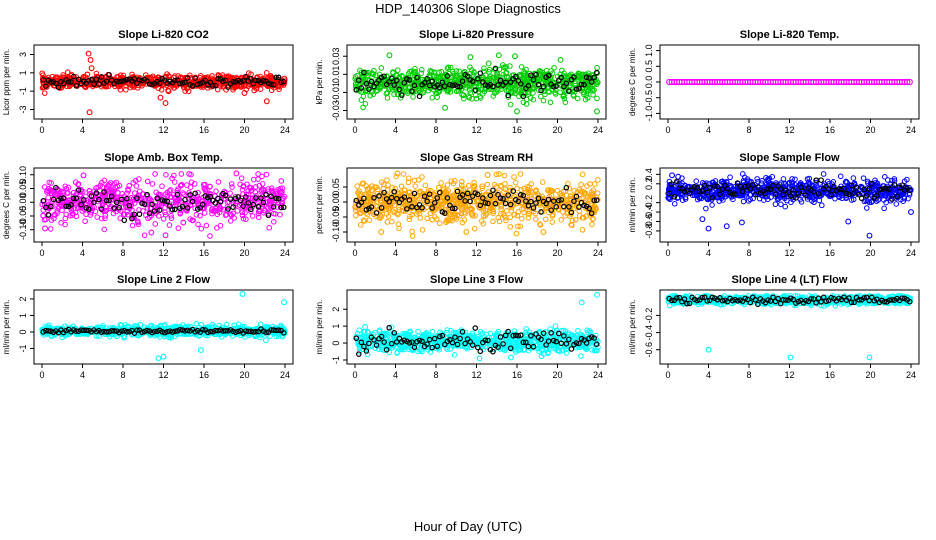 The height and width of the screenshot is (540, 936). I want to click on x-tick-label: 20, so click(557, 253).